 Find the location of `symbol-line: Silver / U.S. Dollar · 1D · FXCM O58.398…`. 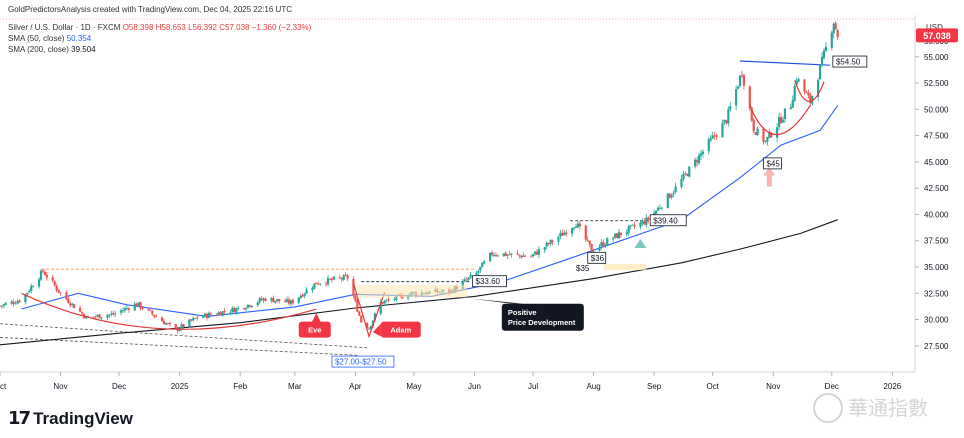

symbol-line: Silver / U.S. Dollar · 1D · FXCM O58.398… is located at coordinates (159, 27).